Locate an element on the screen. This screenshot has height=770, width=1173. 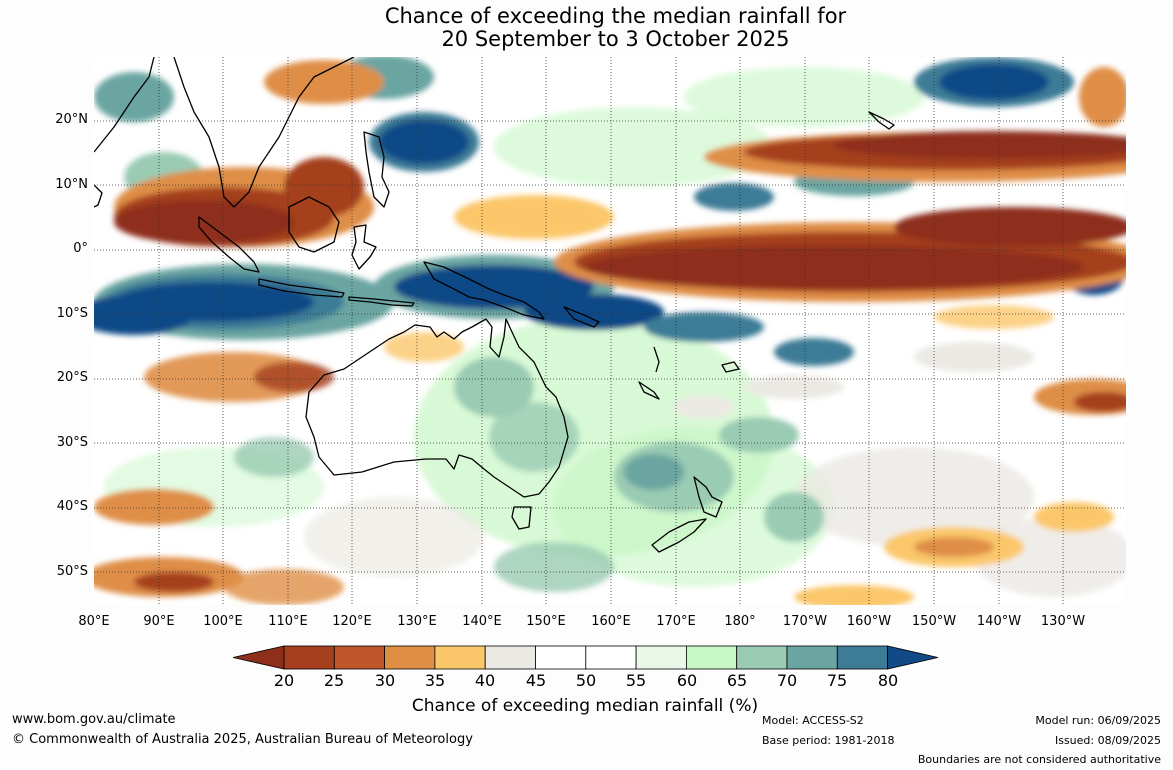
lon-label-110e: 110°E is located at coordinates (288, 621).